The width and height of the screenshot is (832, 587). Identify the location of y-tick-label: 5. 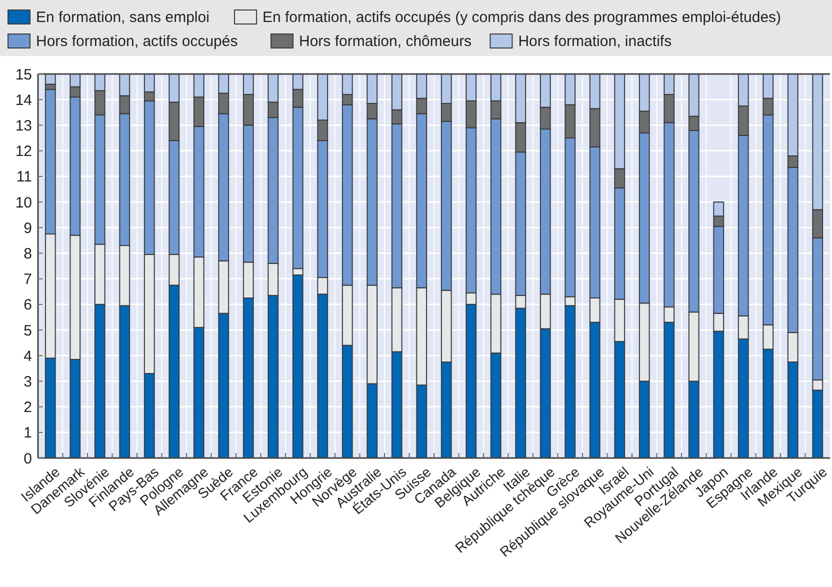
(28, 331).